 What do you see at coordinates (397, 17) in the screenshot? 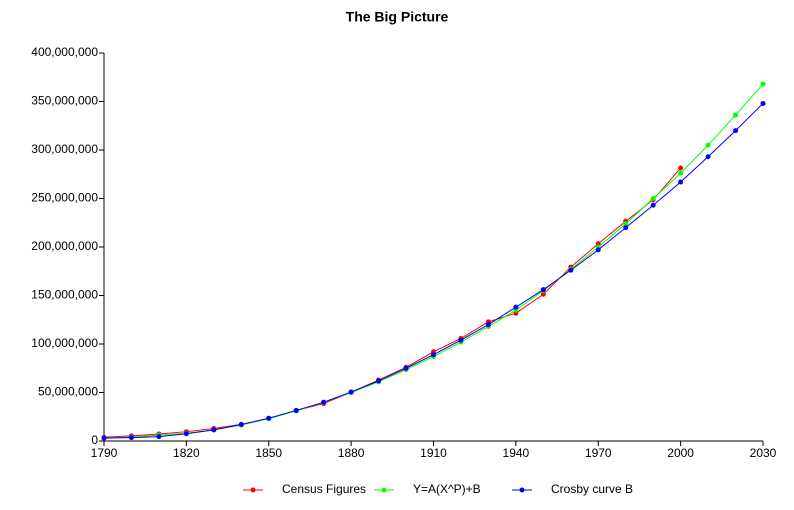
I see `chart-title: The Big Picture` at bounding box center [397, 17].